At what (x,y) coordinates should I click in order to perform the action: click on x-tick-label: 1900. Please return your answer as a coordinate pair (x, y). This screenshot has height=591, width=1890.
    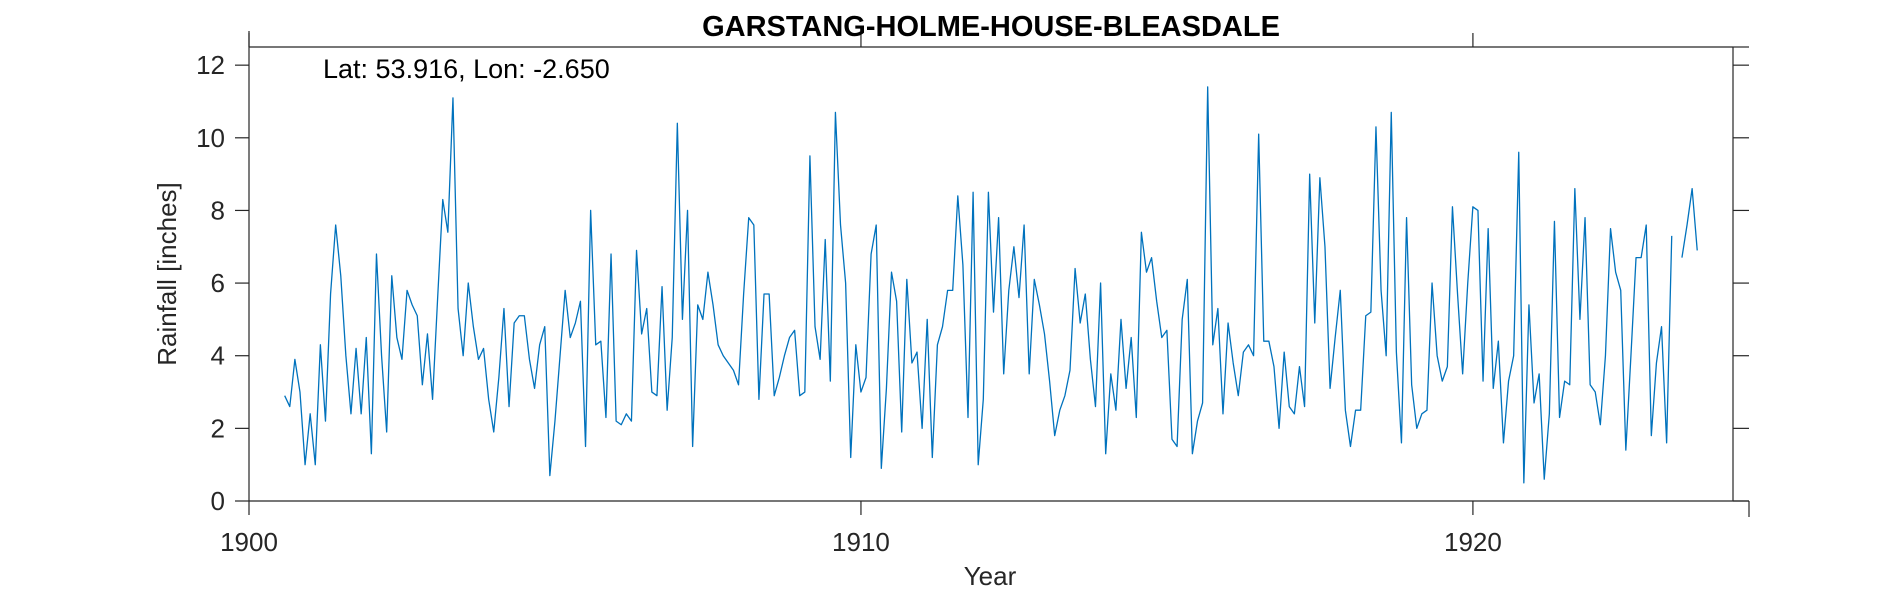
    Looking at the image, I should click on (249, 542).